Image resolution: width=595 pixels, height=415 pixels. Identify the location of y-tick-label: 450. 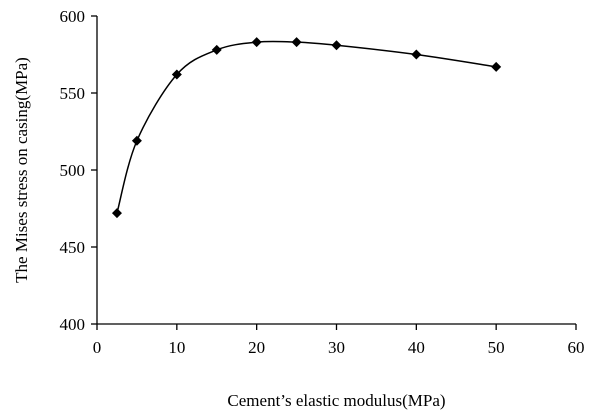
(73, 247).